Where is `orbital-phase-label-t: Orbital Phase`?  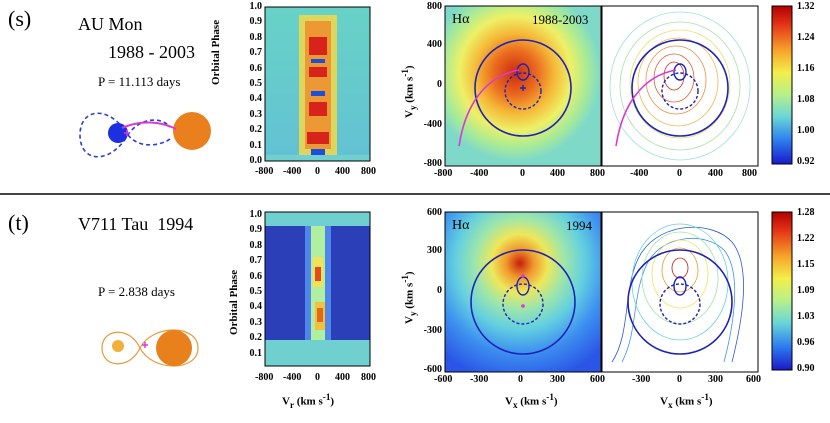
orbital-phase-label-t: Orbital Phase is located at coordinates (234, 302).